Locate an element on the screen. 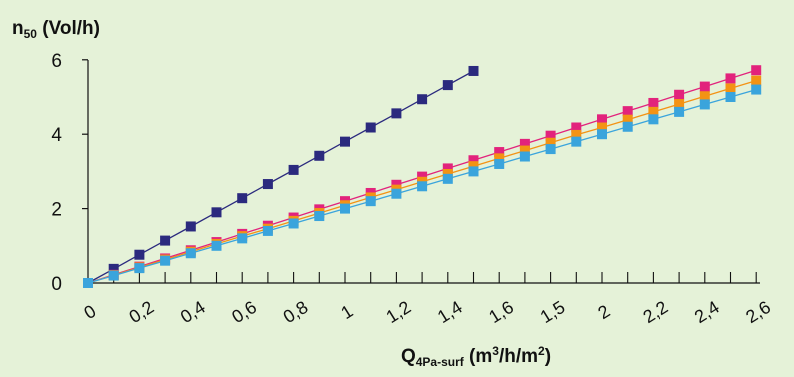 The image size is (794, 377). x-tick-label: 0,4 is located at coordinates (193, 312).